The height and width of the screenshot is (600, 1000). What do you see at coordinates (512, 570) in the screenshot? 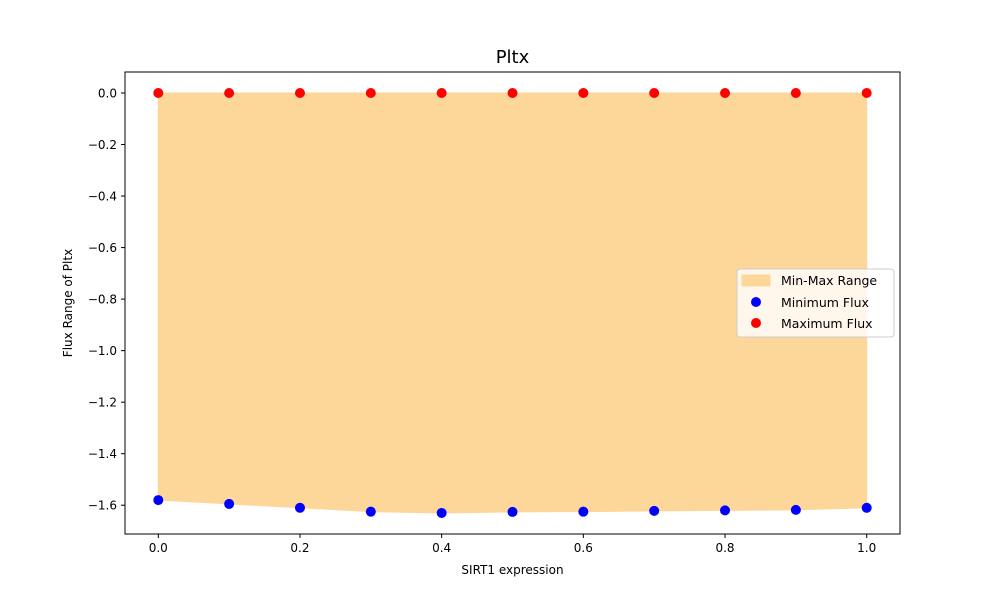
I see `x-axis-title: SIRT1 expression` at bounding box center [512, 570].